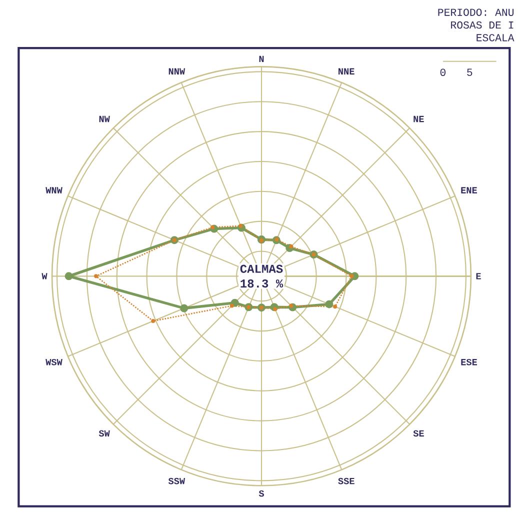 This screenshot has width=523, height=522. I want to click on spoke-label: S, so click(261, 493).